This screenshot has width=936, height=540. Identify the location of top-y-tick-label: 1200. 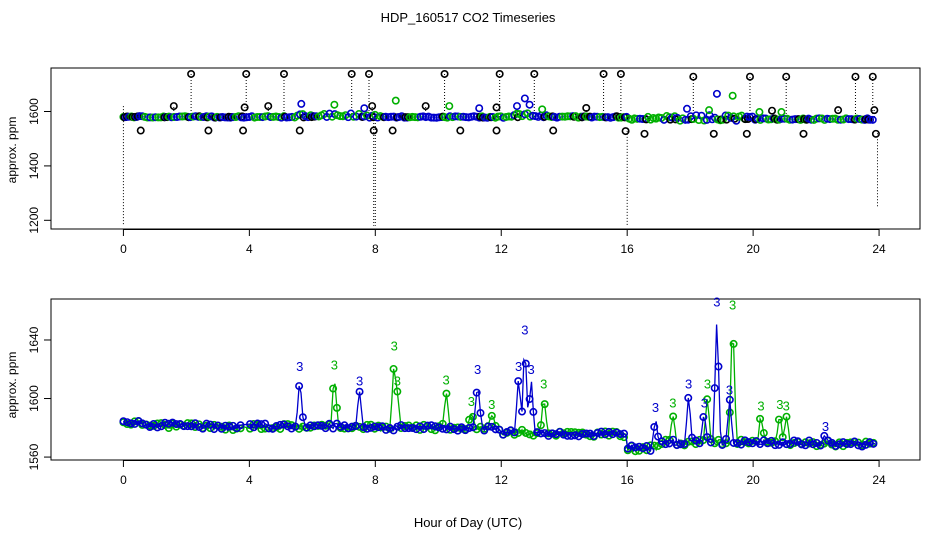
(34, 220).